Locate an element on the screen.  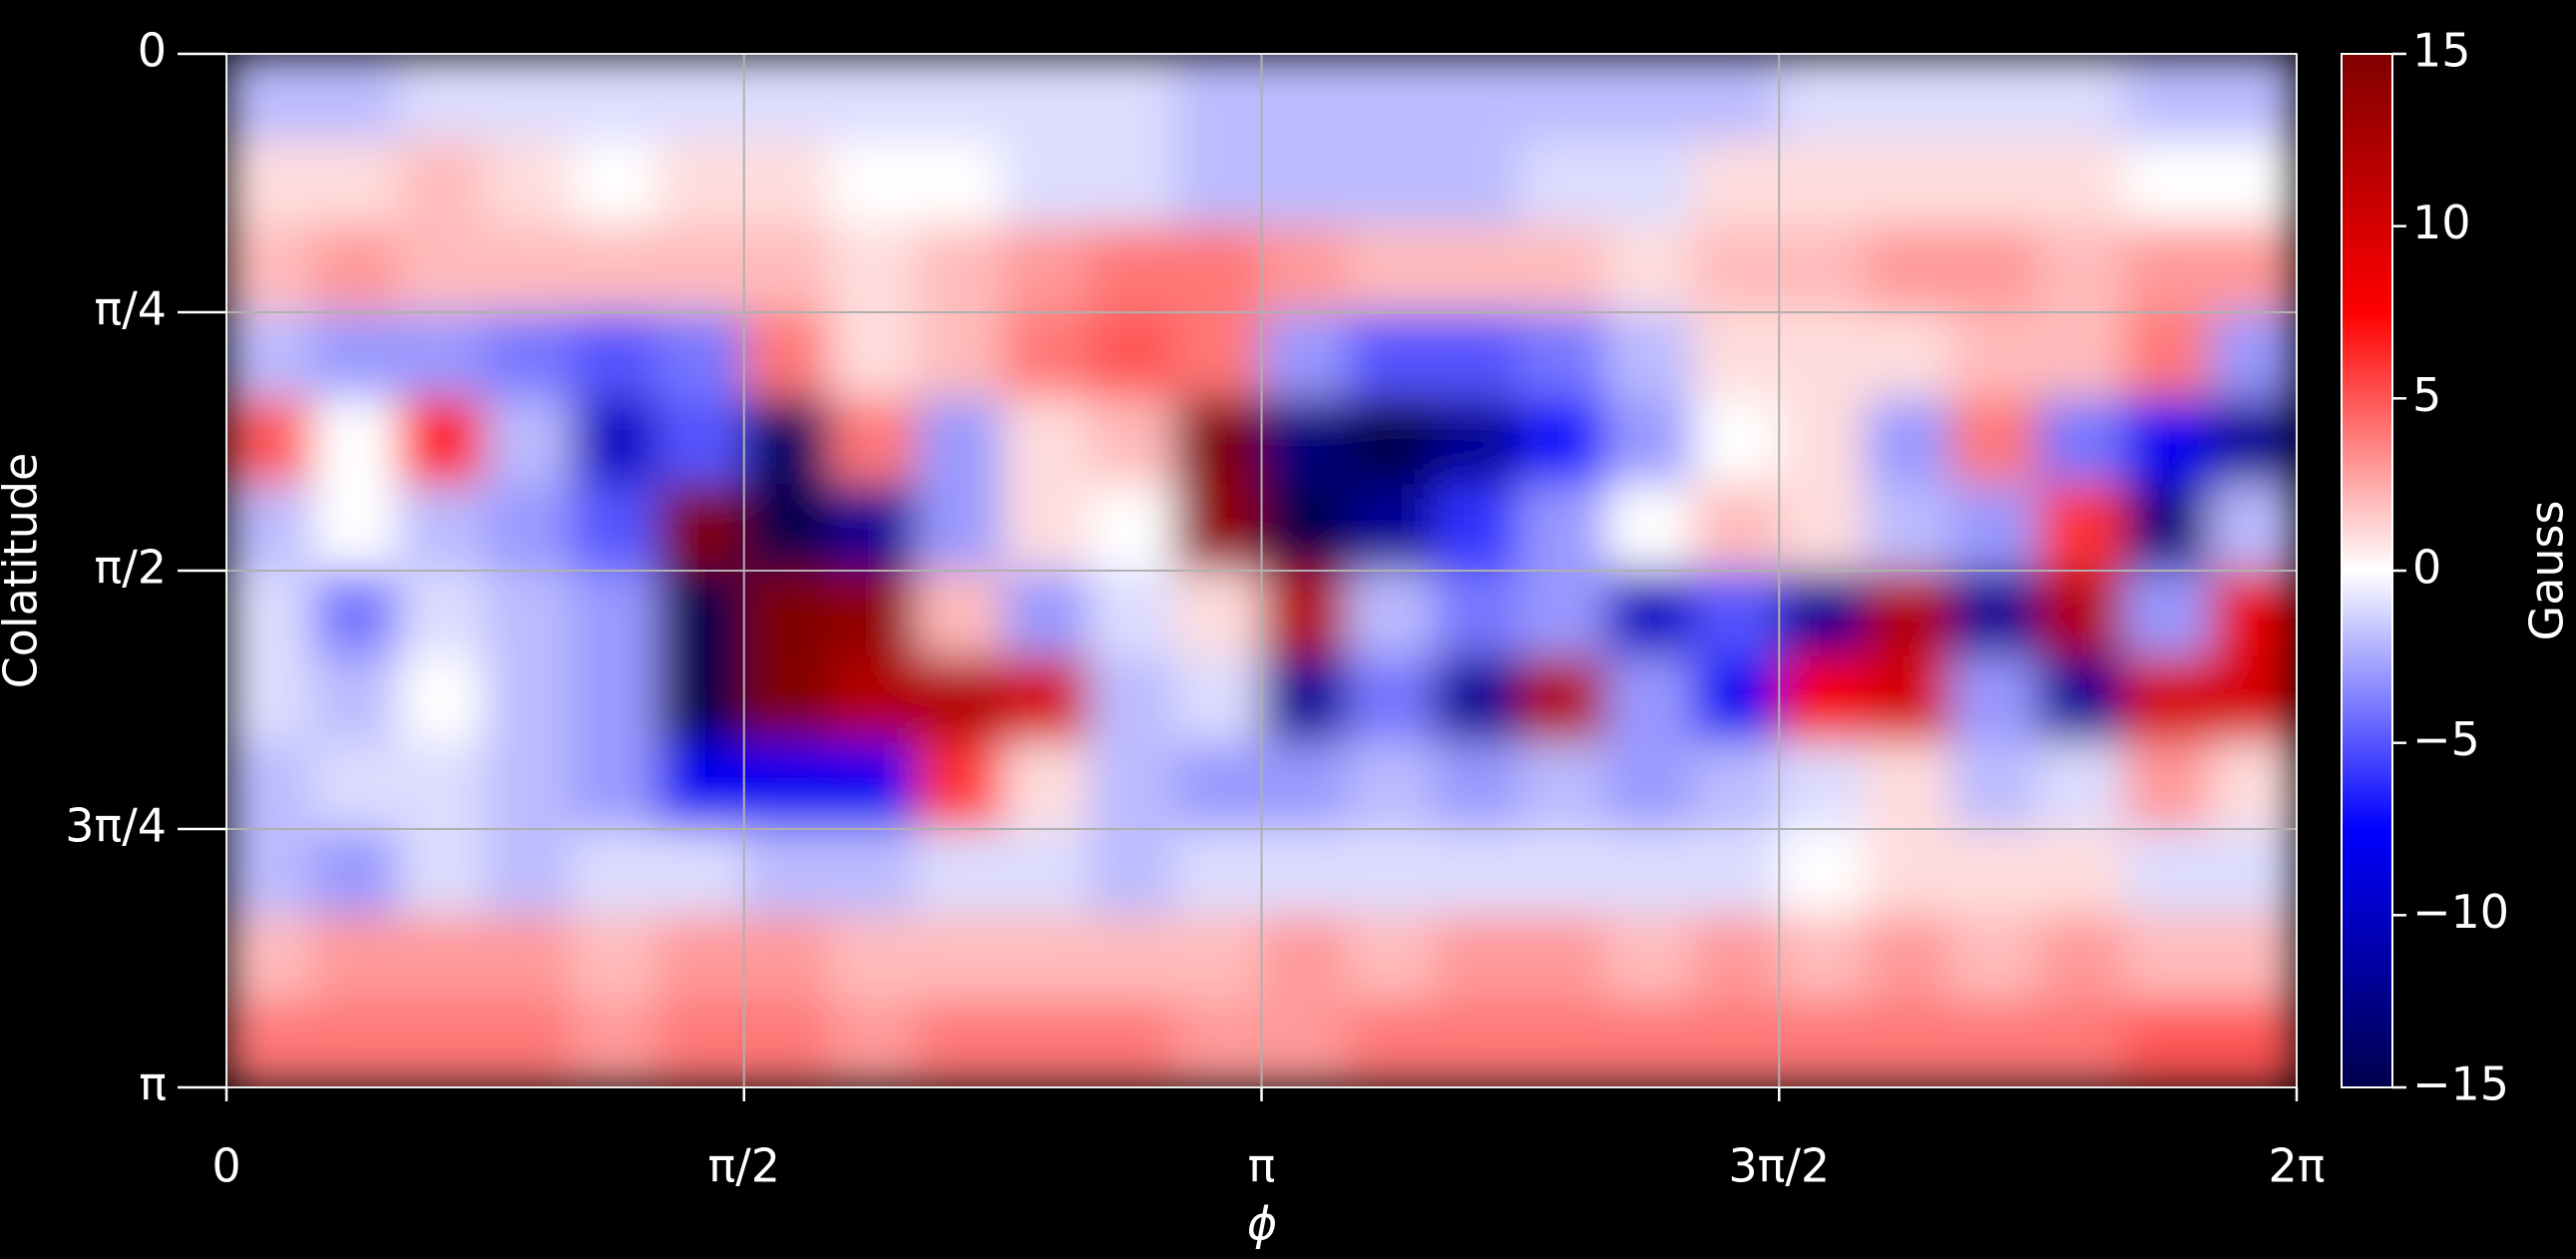
colorbar-tick-label: −5 is located at coordinates (2446, 739).